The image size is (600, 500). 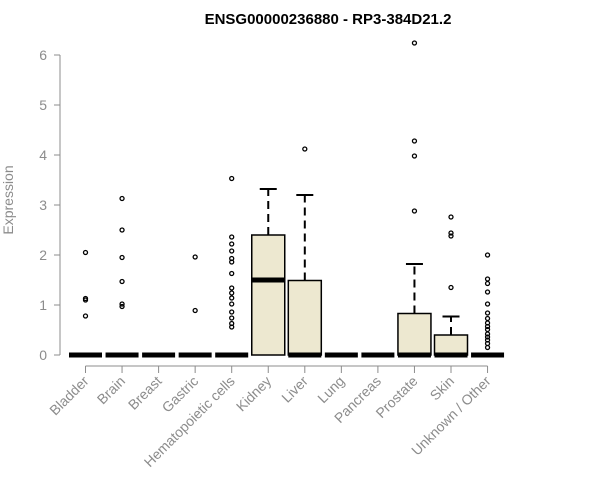 I want to click on x-tick-label: Kidney, so click(x=254, y=394).